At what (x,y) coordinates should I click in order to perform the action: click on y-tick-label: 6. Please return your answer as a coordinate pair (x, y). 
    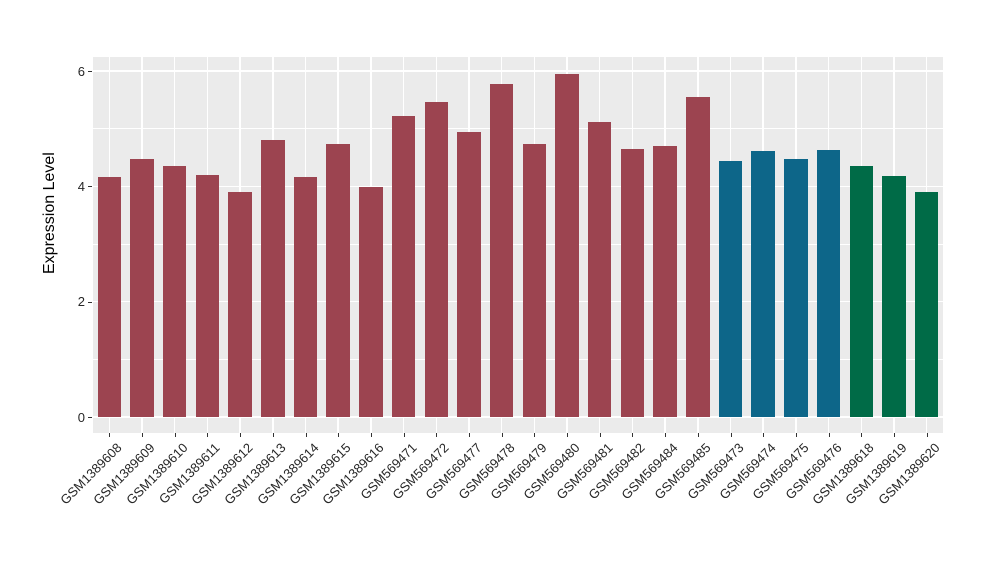
    Looking at the image, I should click on (81, 71).